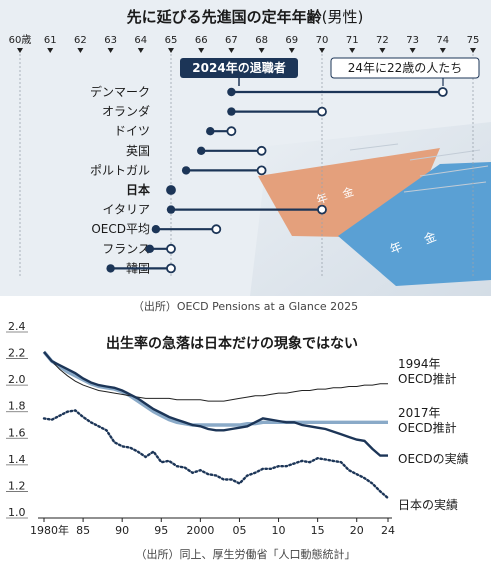 The image size is (491, 566). I want to click on country-label: ドイツ, so click(132, 131).